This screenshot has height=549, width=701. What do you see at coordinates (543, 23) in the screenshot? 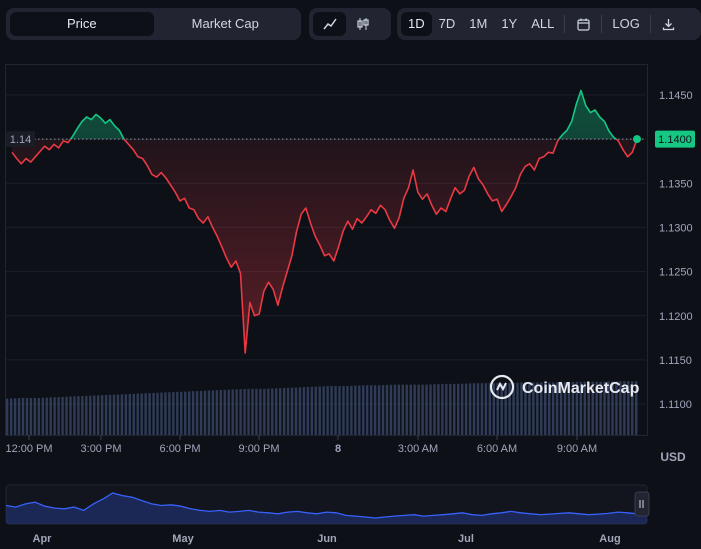
I see `range-all-button: ALL` at bounding box center [543, 23].